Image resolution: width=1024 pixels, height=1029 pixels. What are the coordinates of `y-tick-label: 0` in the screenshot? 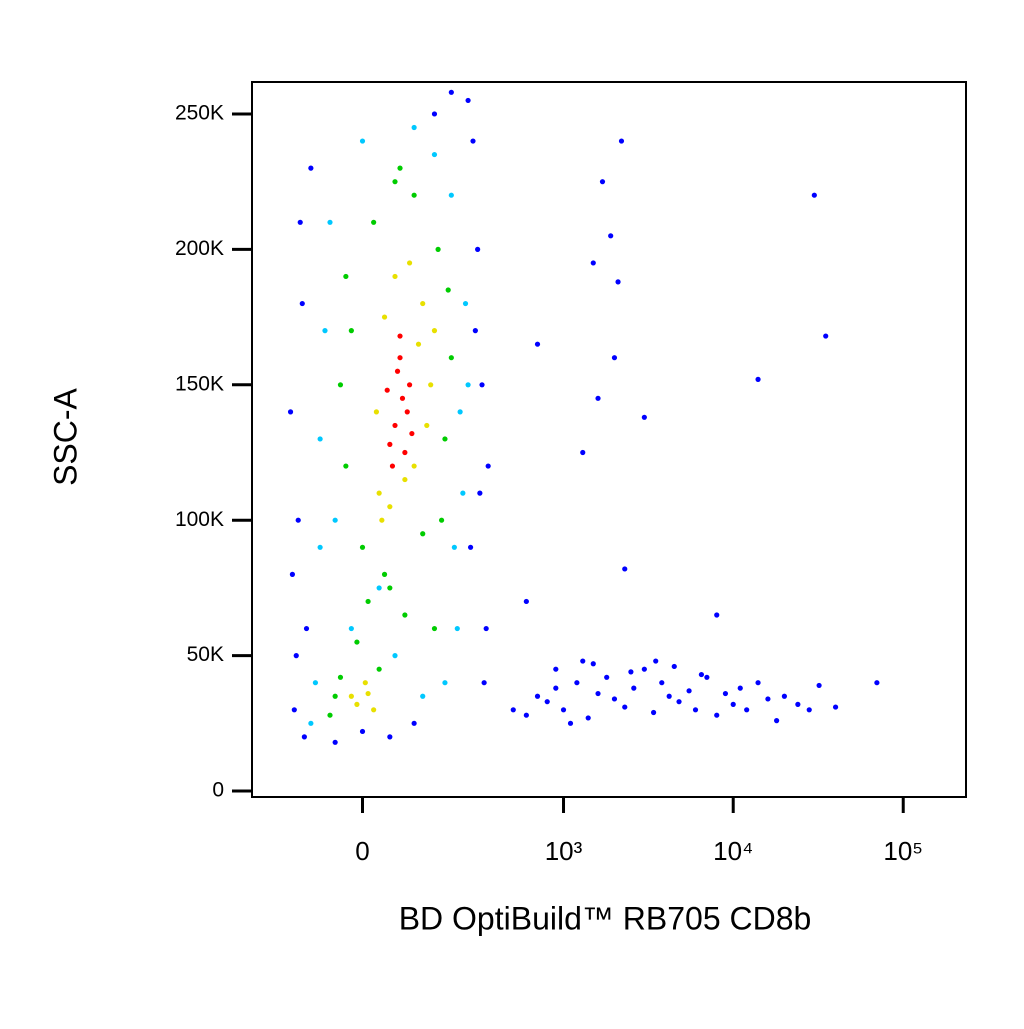 It's located at (218, 790).